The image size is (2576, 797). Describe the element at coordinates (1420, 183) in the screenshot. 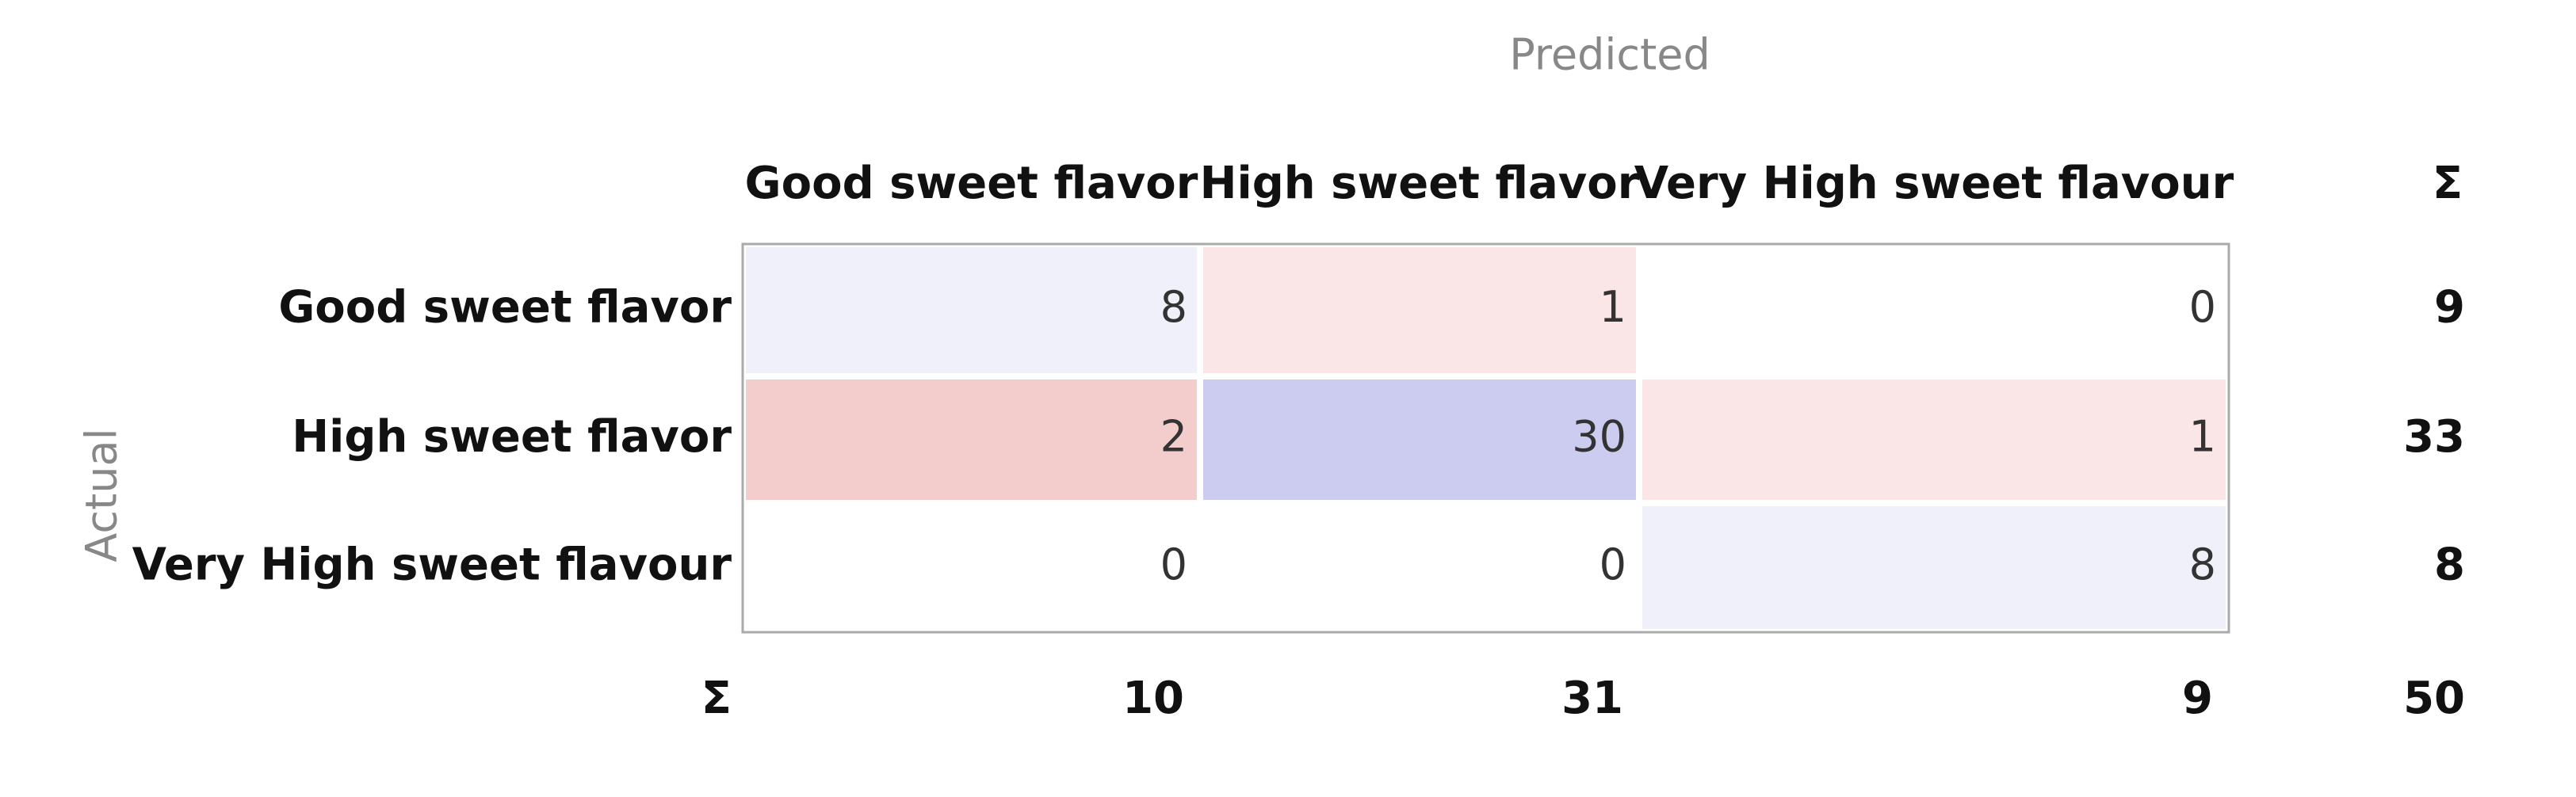

I see `column-header: High sweet flavor` at that location.